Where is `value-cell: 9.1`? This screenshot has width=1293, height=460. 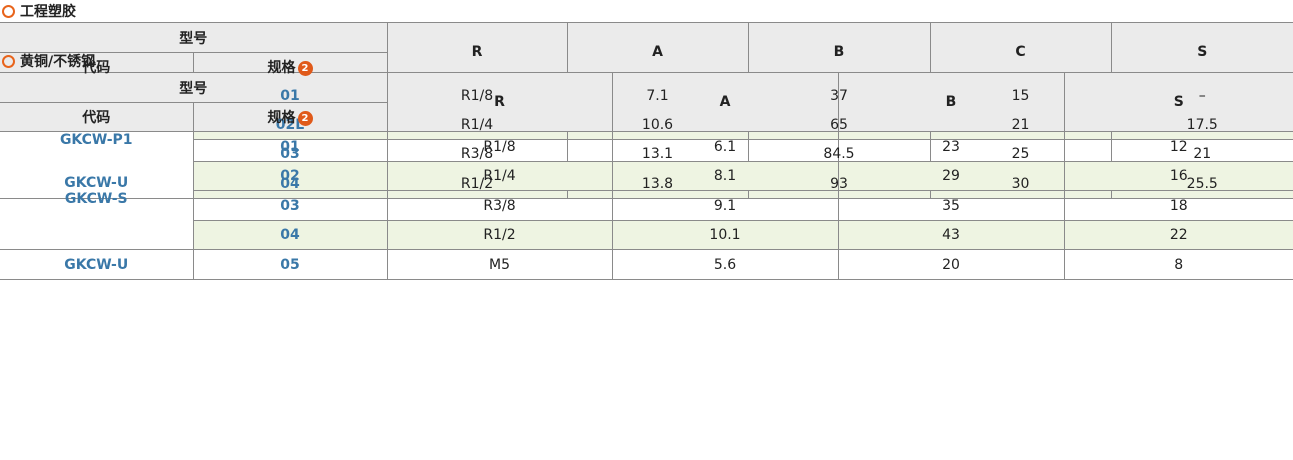 value-cell: 9.1 is located at coordinates (725, 205).